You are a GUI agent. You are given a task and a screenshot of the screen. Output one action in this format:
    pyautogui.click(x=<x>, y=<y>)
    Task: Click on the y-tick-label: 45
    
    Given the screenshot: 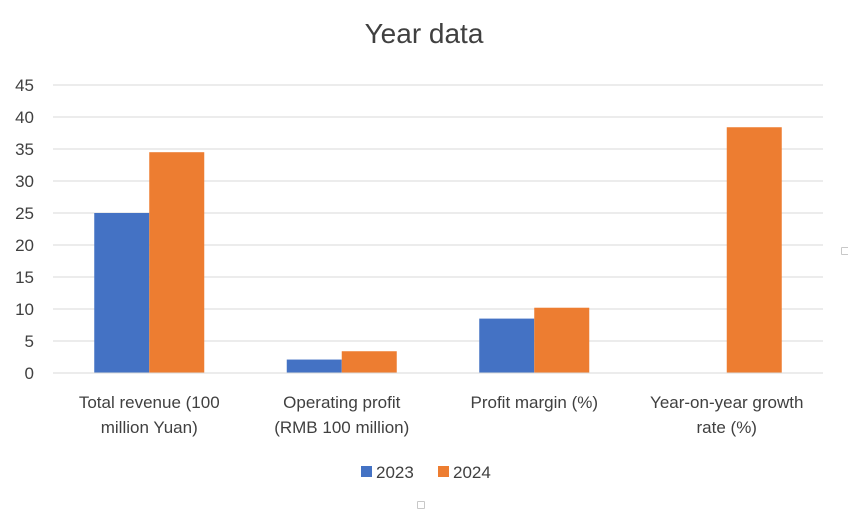 What is the action you would take?
    pyautogui.click(x=24, y=85)
    